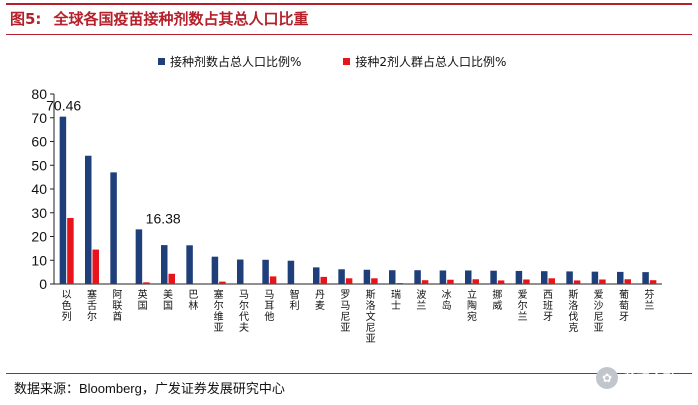 This screenshot has width=698, height=405. I want to click on x-category-char: 萄, so click(624, 305).